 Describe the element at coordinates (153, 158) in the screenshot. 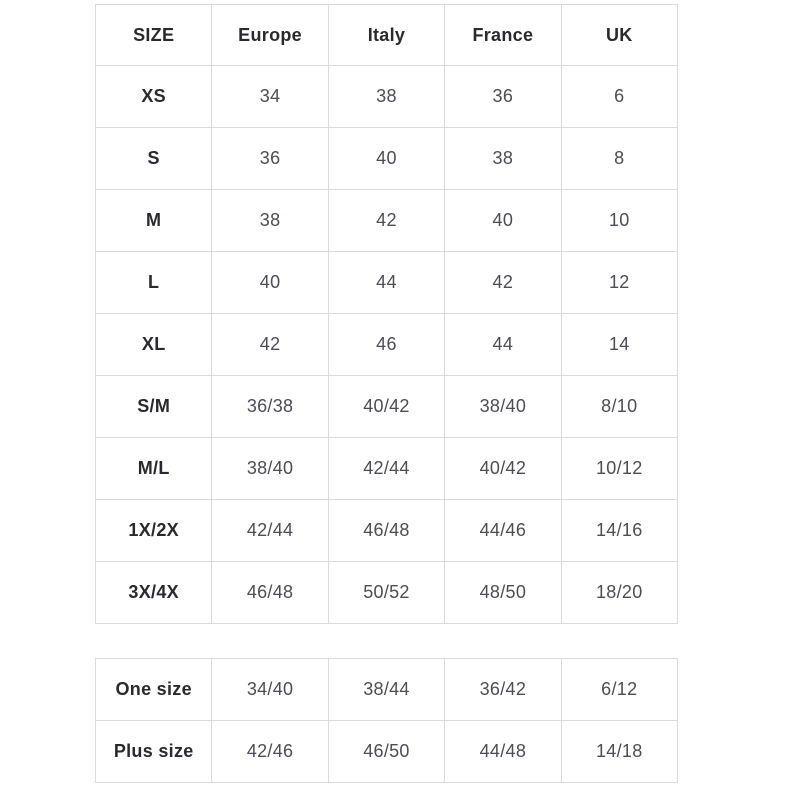

I see `size-row-label: S` at that location.